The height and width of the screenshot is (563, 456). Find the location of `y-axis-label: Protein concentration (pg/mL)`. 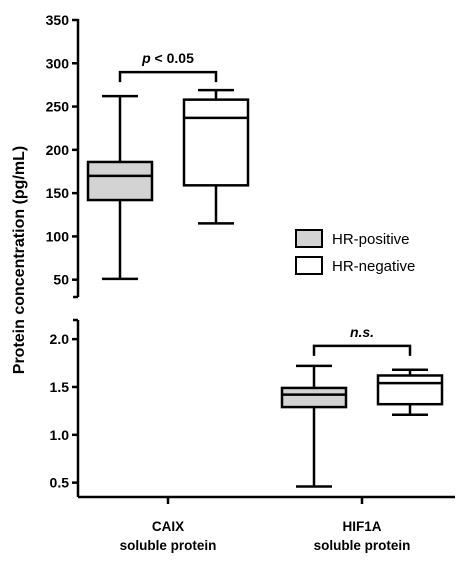

y-axis-label: Protein concentration (pg/mL) is located at coordinates (19, 260).